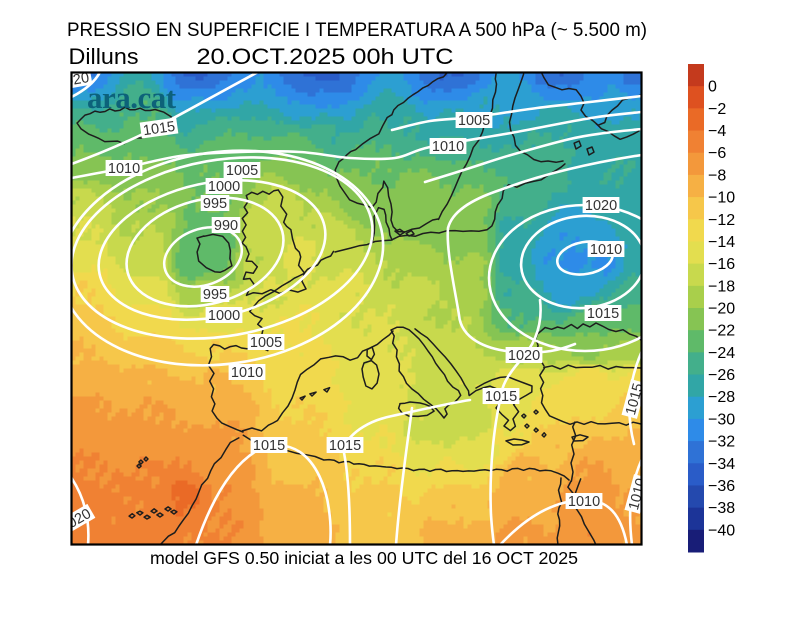  I want to click on svg-text: −4, so click(717, 131).